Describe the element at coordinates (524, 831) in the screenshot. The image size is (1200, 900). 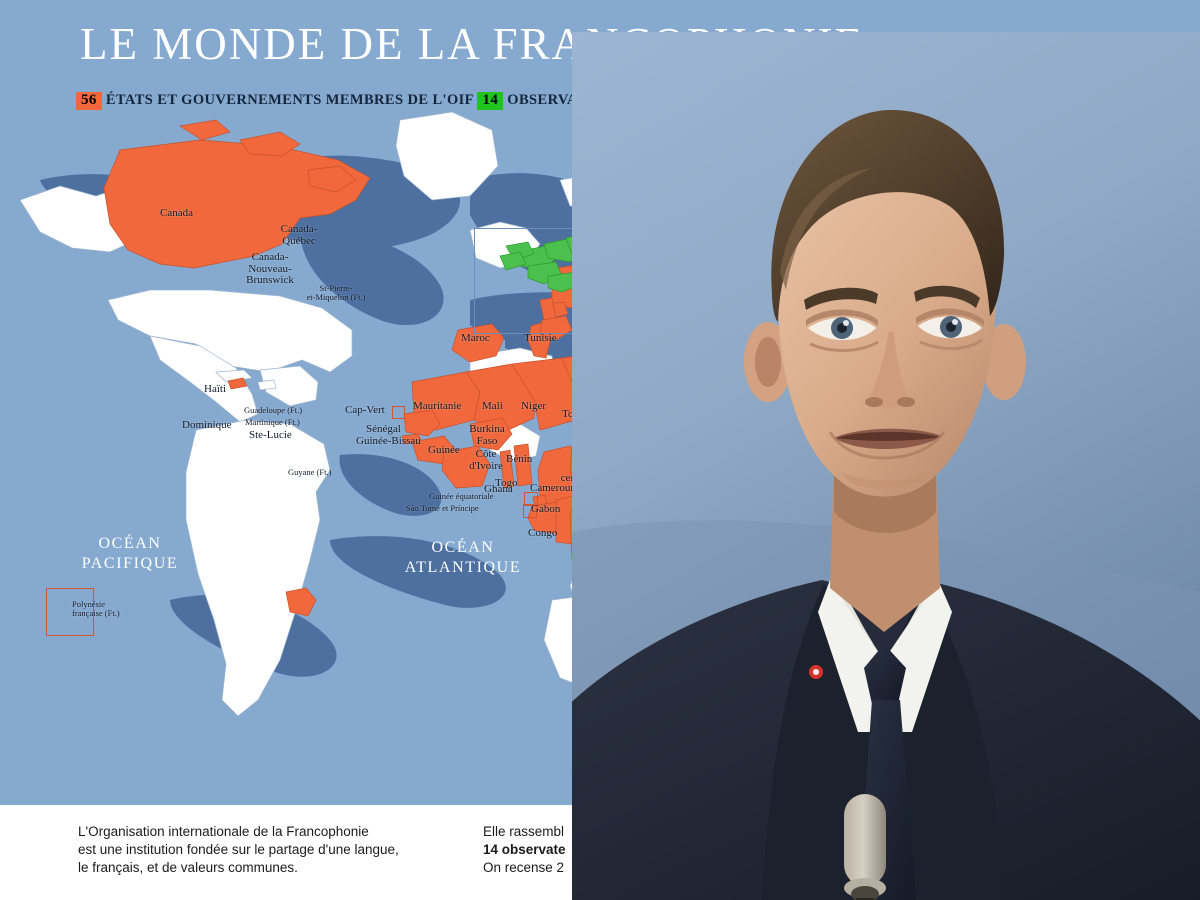
I see `footer-col2-line1: Elle rassembl` at that location.